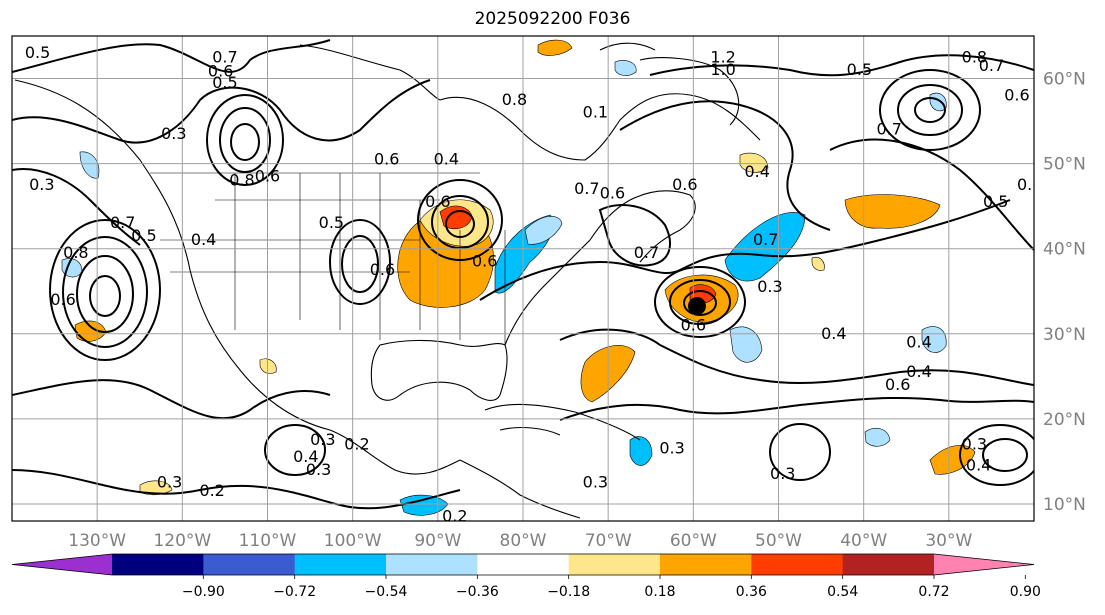 Image resolution: width=1105 pixels, height=615 pixels. Describe the element at coordinates (353, 541) in the screenshot. I see `longitude-tick-label: 100°W` at that location.